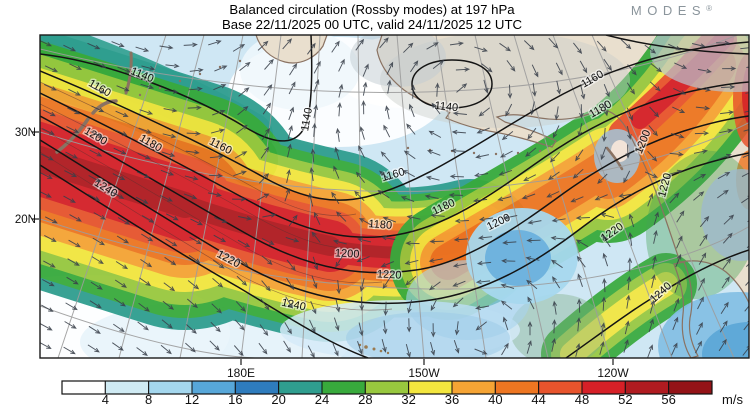  I want to click on colorbar-tick-label: 16, so click(235, 399).